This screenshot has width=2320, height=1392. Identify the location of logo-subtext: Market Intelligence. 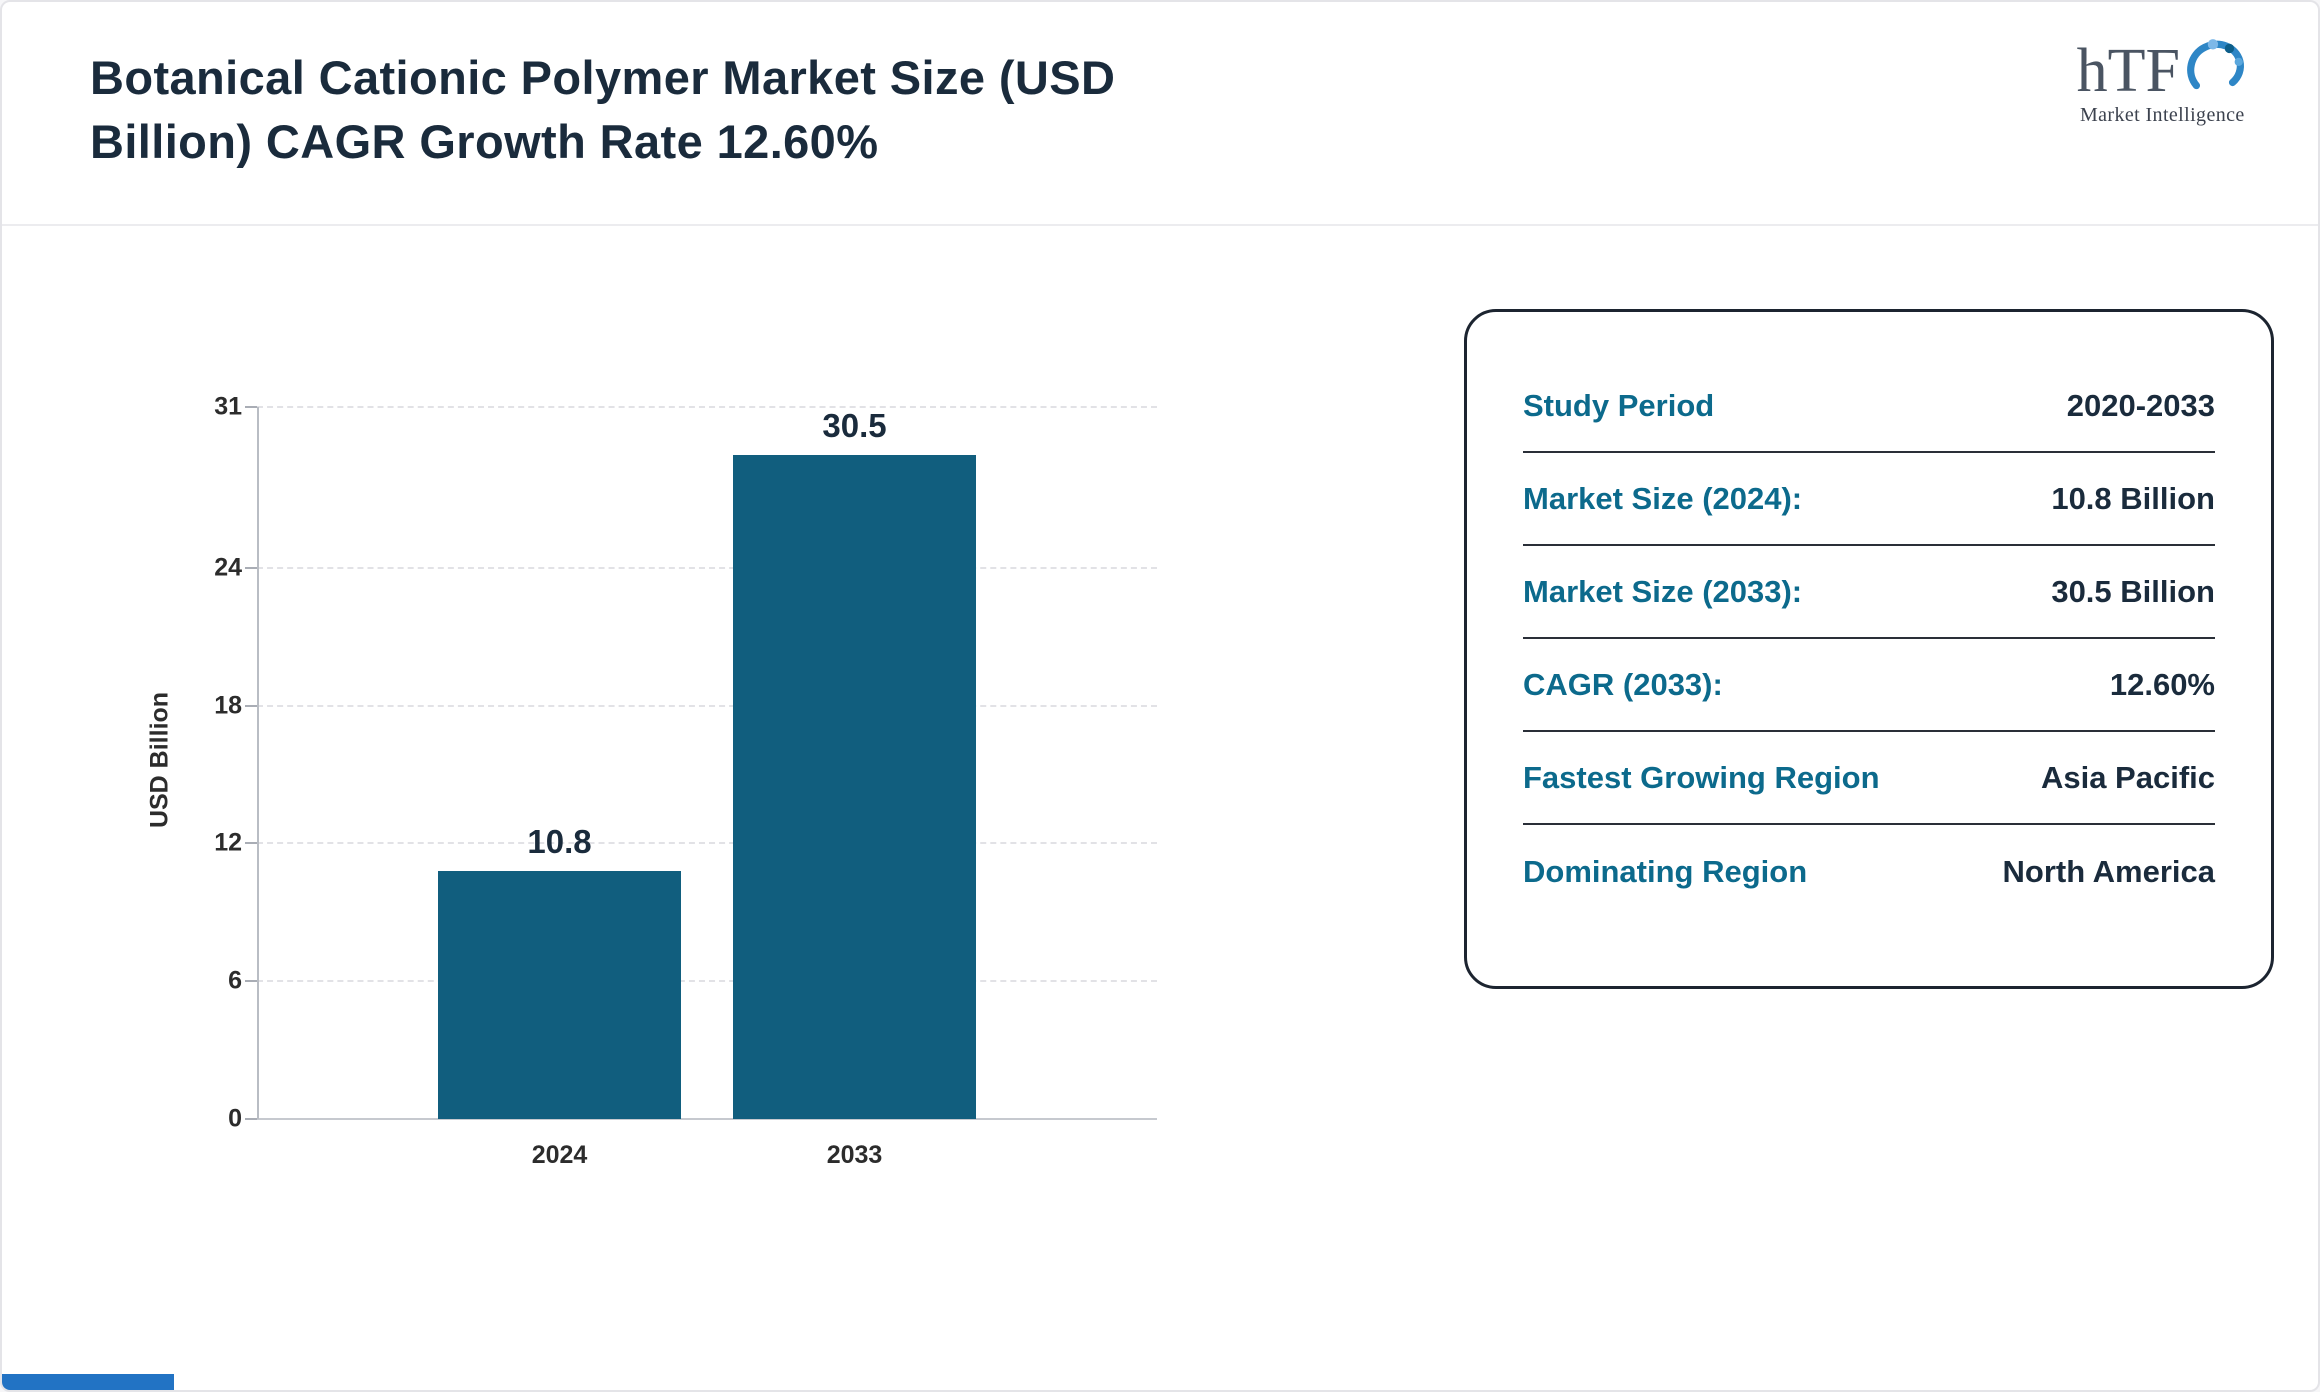
(2162, 115).